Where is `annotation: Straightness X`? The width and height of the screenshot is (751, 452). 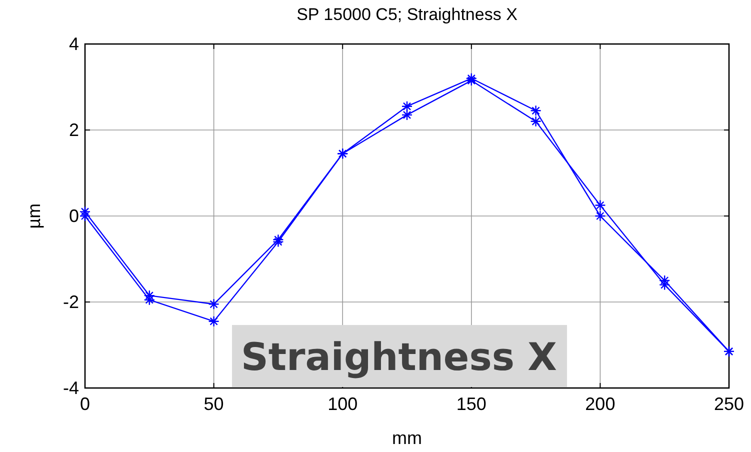
annotation: Straightness X is located at coordinates (399, 357).